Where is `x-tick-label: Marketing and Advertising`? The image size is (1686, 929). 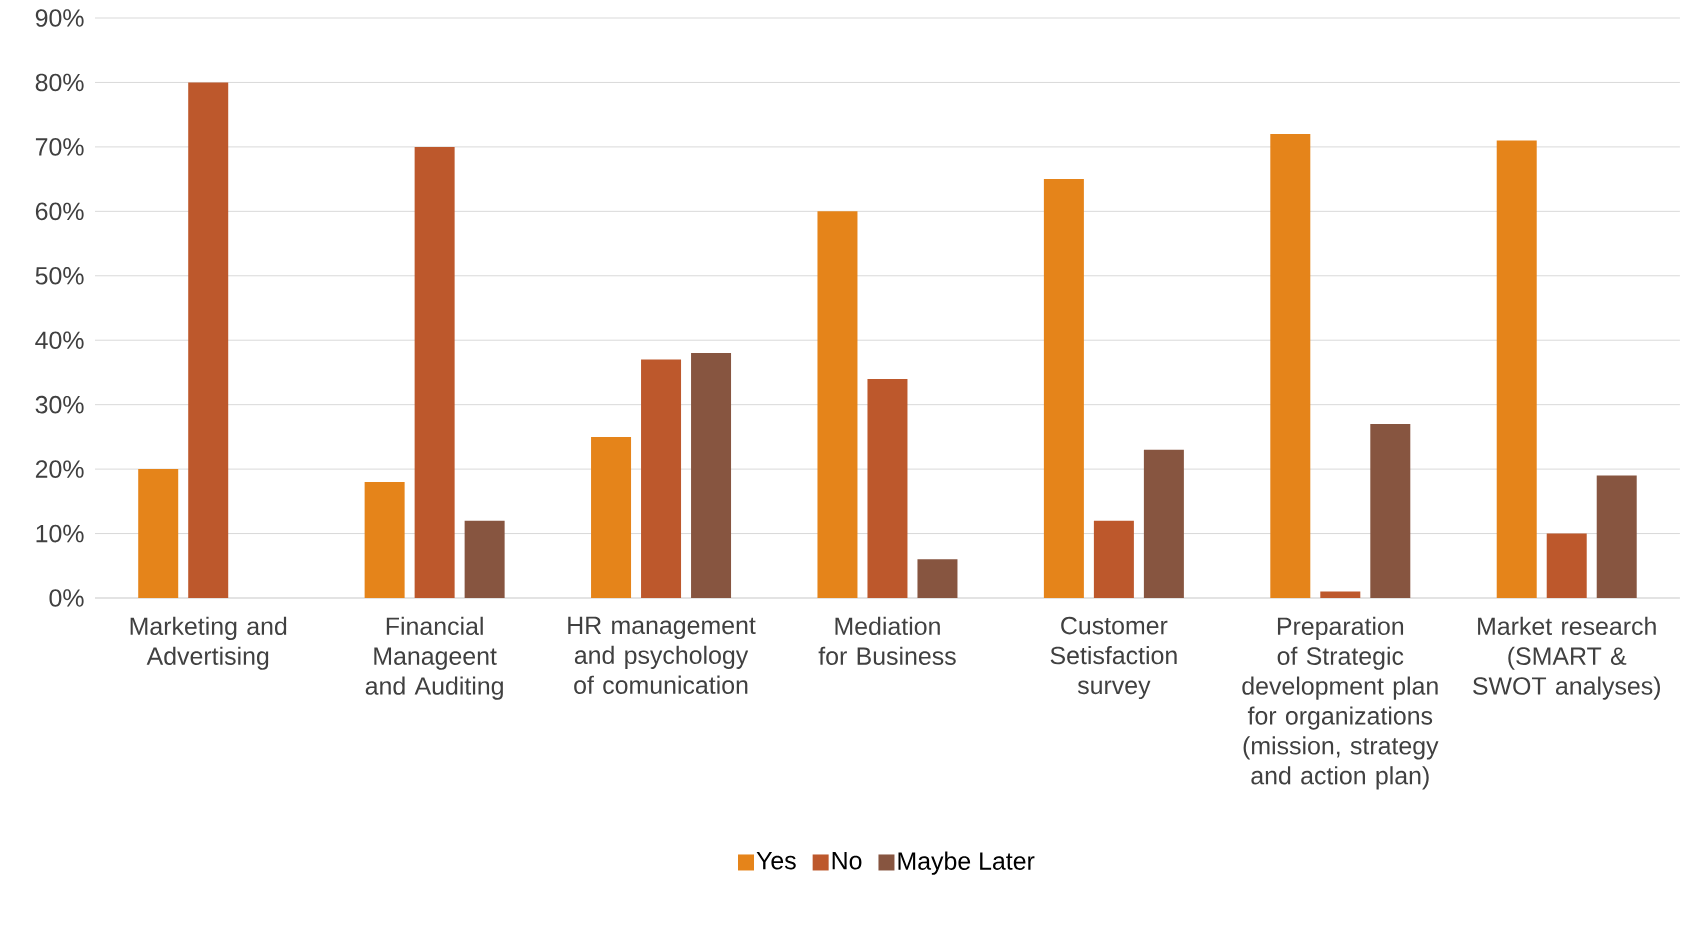 x-tick-label: Marketing and Advertising is located at coordinates (208, 643).